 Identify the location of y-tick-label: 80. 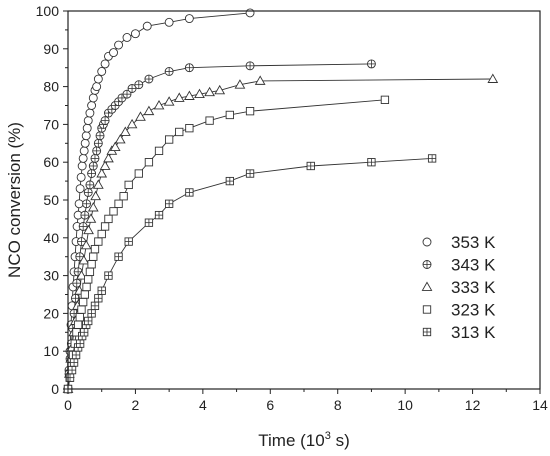
(51, 87).